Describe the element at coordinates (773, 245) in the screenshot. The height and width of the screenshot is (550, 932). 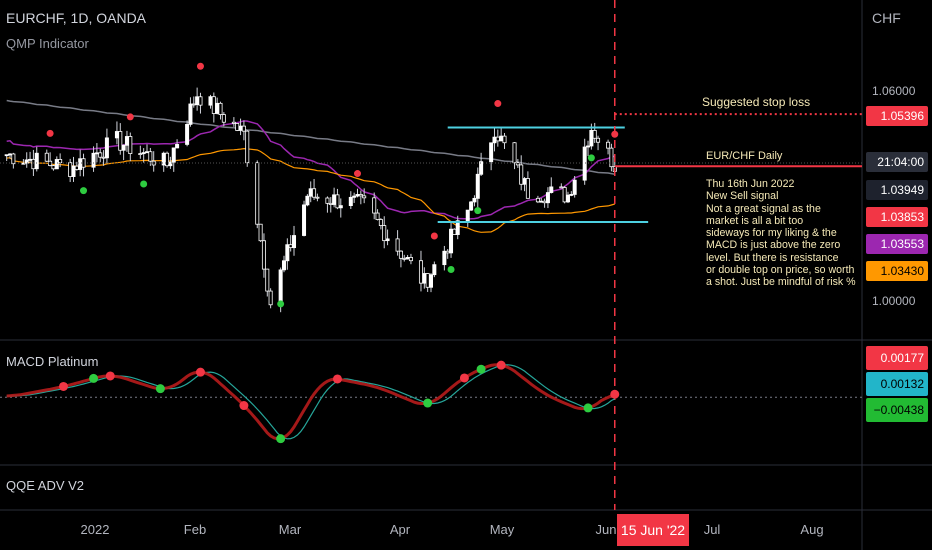
I see `note-line: MACD is just above the zero` at that location.